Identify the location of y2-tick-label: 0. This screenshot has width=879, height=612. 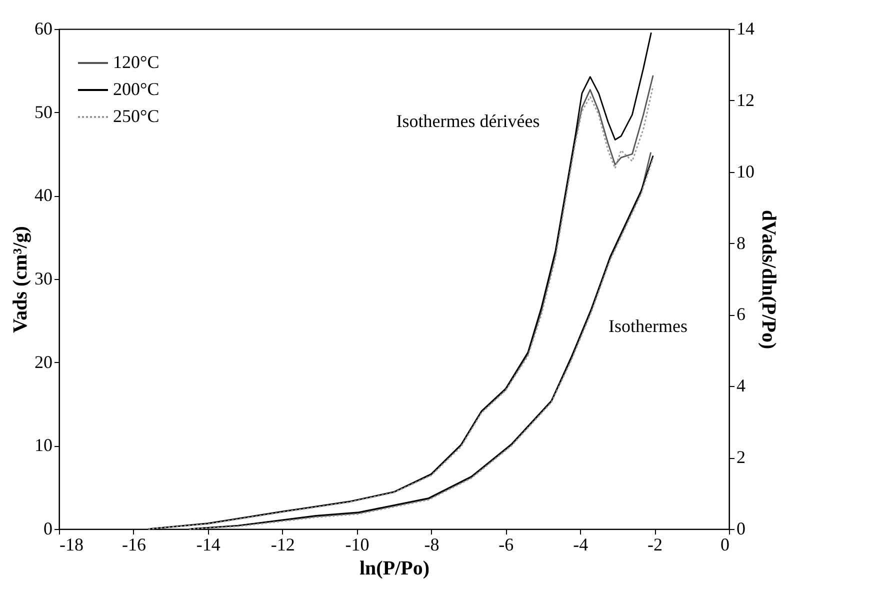
(741, 528).